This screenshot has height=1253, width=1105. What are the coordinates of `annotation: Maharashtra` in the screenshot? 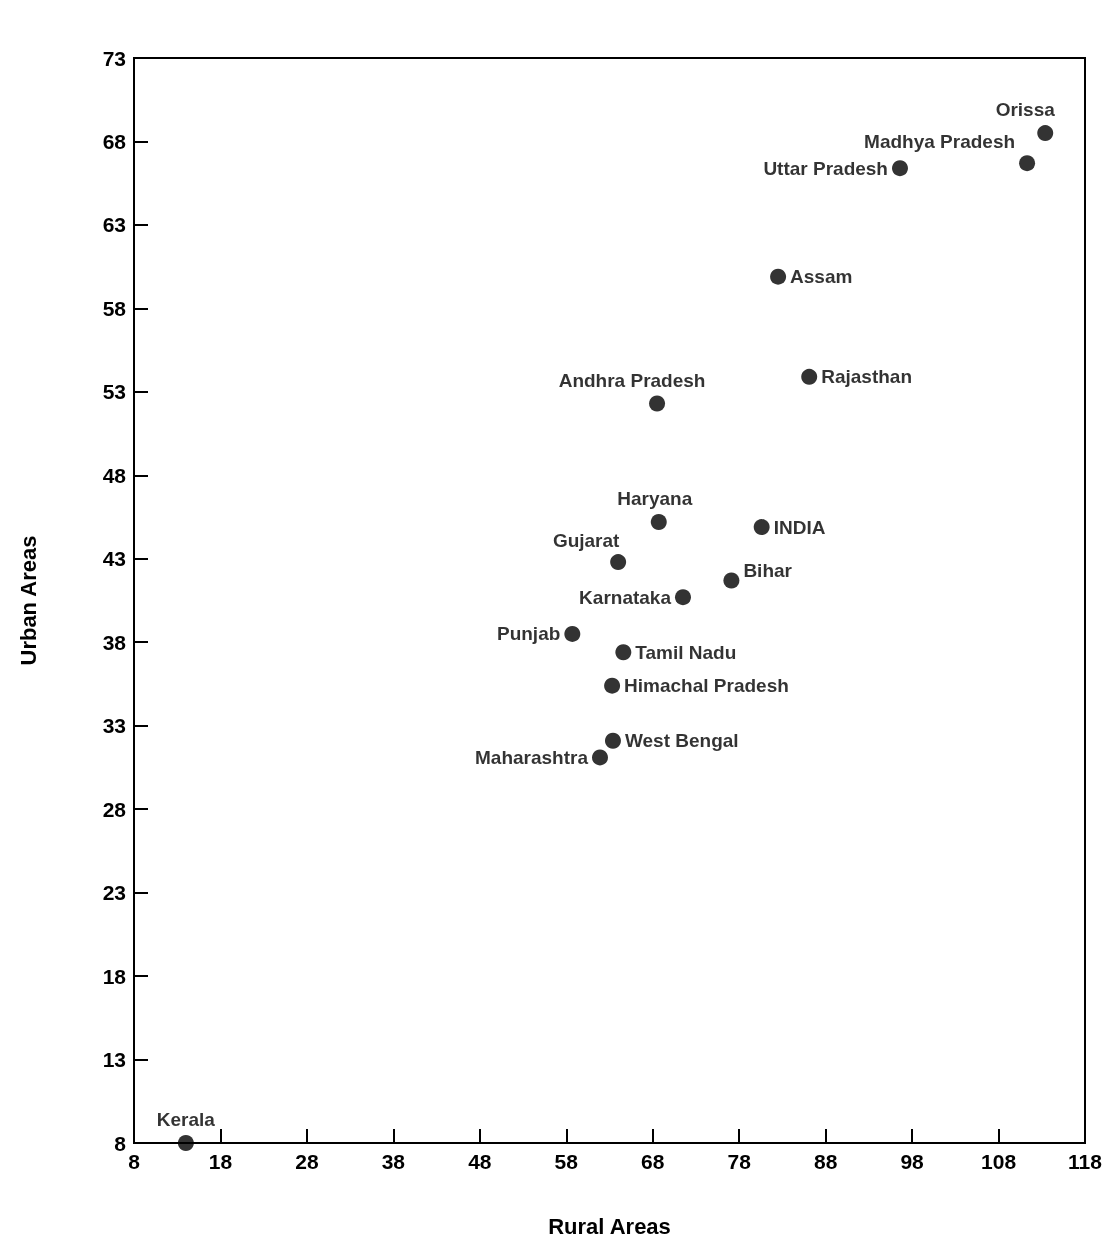 It's located at (531, 757).